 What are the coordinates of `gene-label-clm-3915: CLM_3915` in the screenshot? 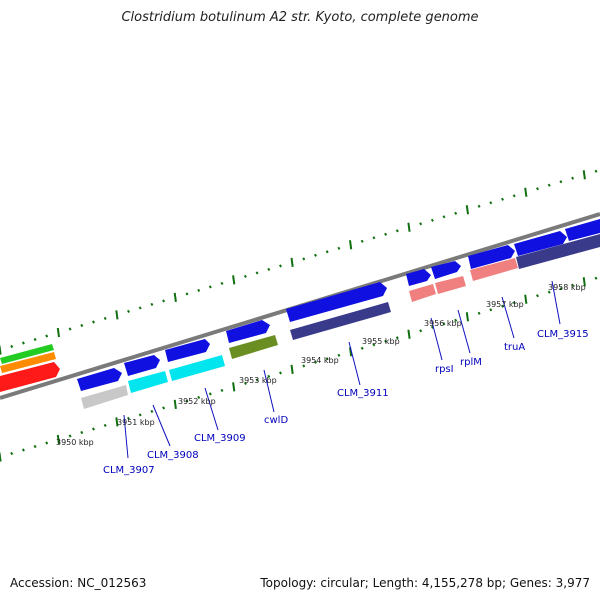 It's located at (563, 334).